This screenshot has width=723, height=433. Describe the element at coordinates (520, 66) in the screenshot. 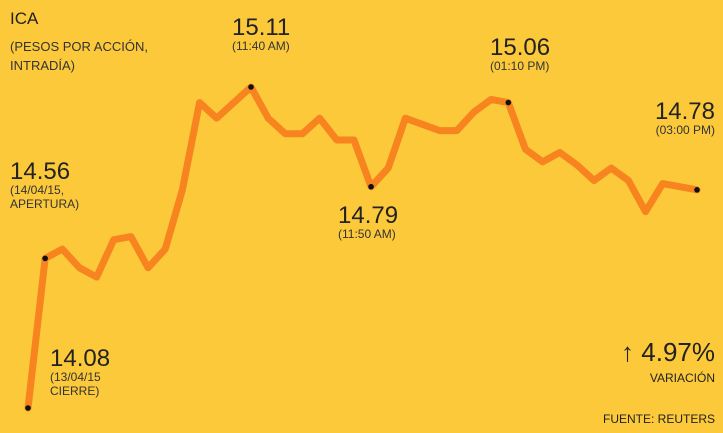

I see `point-note: (01:10 PM)` at that location.